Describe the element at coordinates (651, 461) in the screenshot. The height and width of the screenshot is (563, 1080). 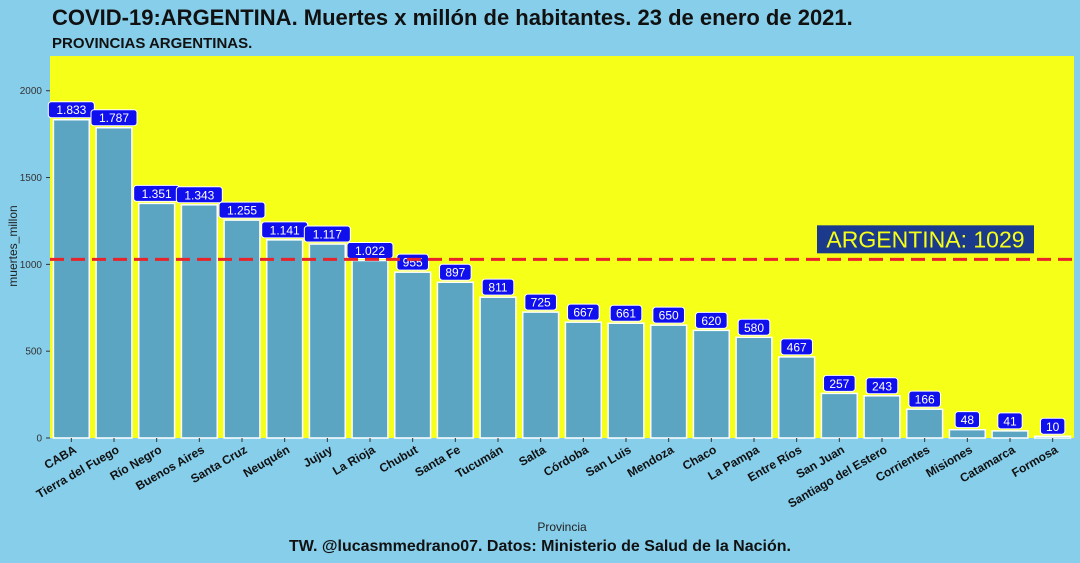
I see `x-tick-label: Mendoza` at that location.